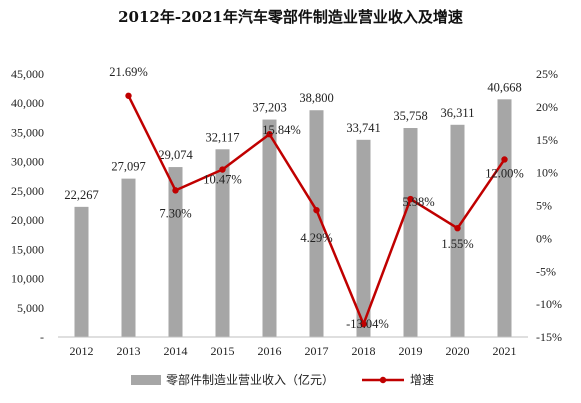 Image resolution: width=581 pixels, height=403 pixels. I want to click on x-axis-tick-label: 2015, so click(223, 351).